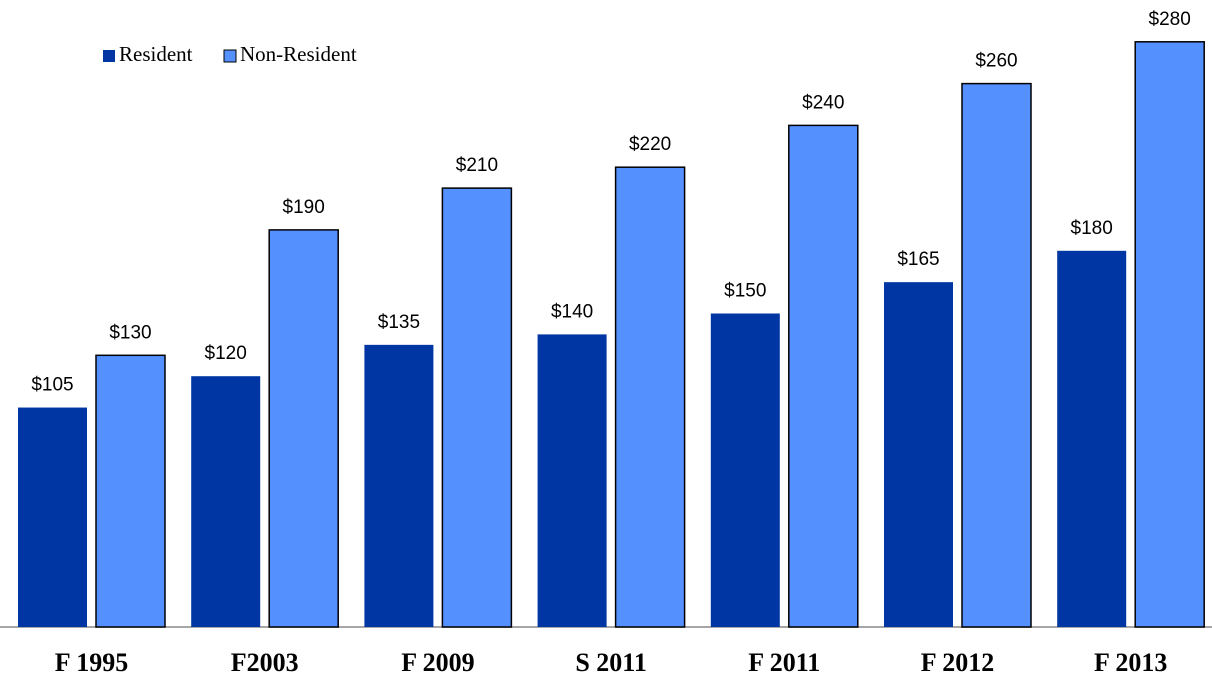 The image size is (1212, 681). I want to click on data-label: $260, so click(996, 61).